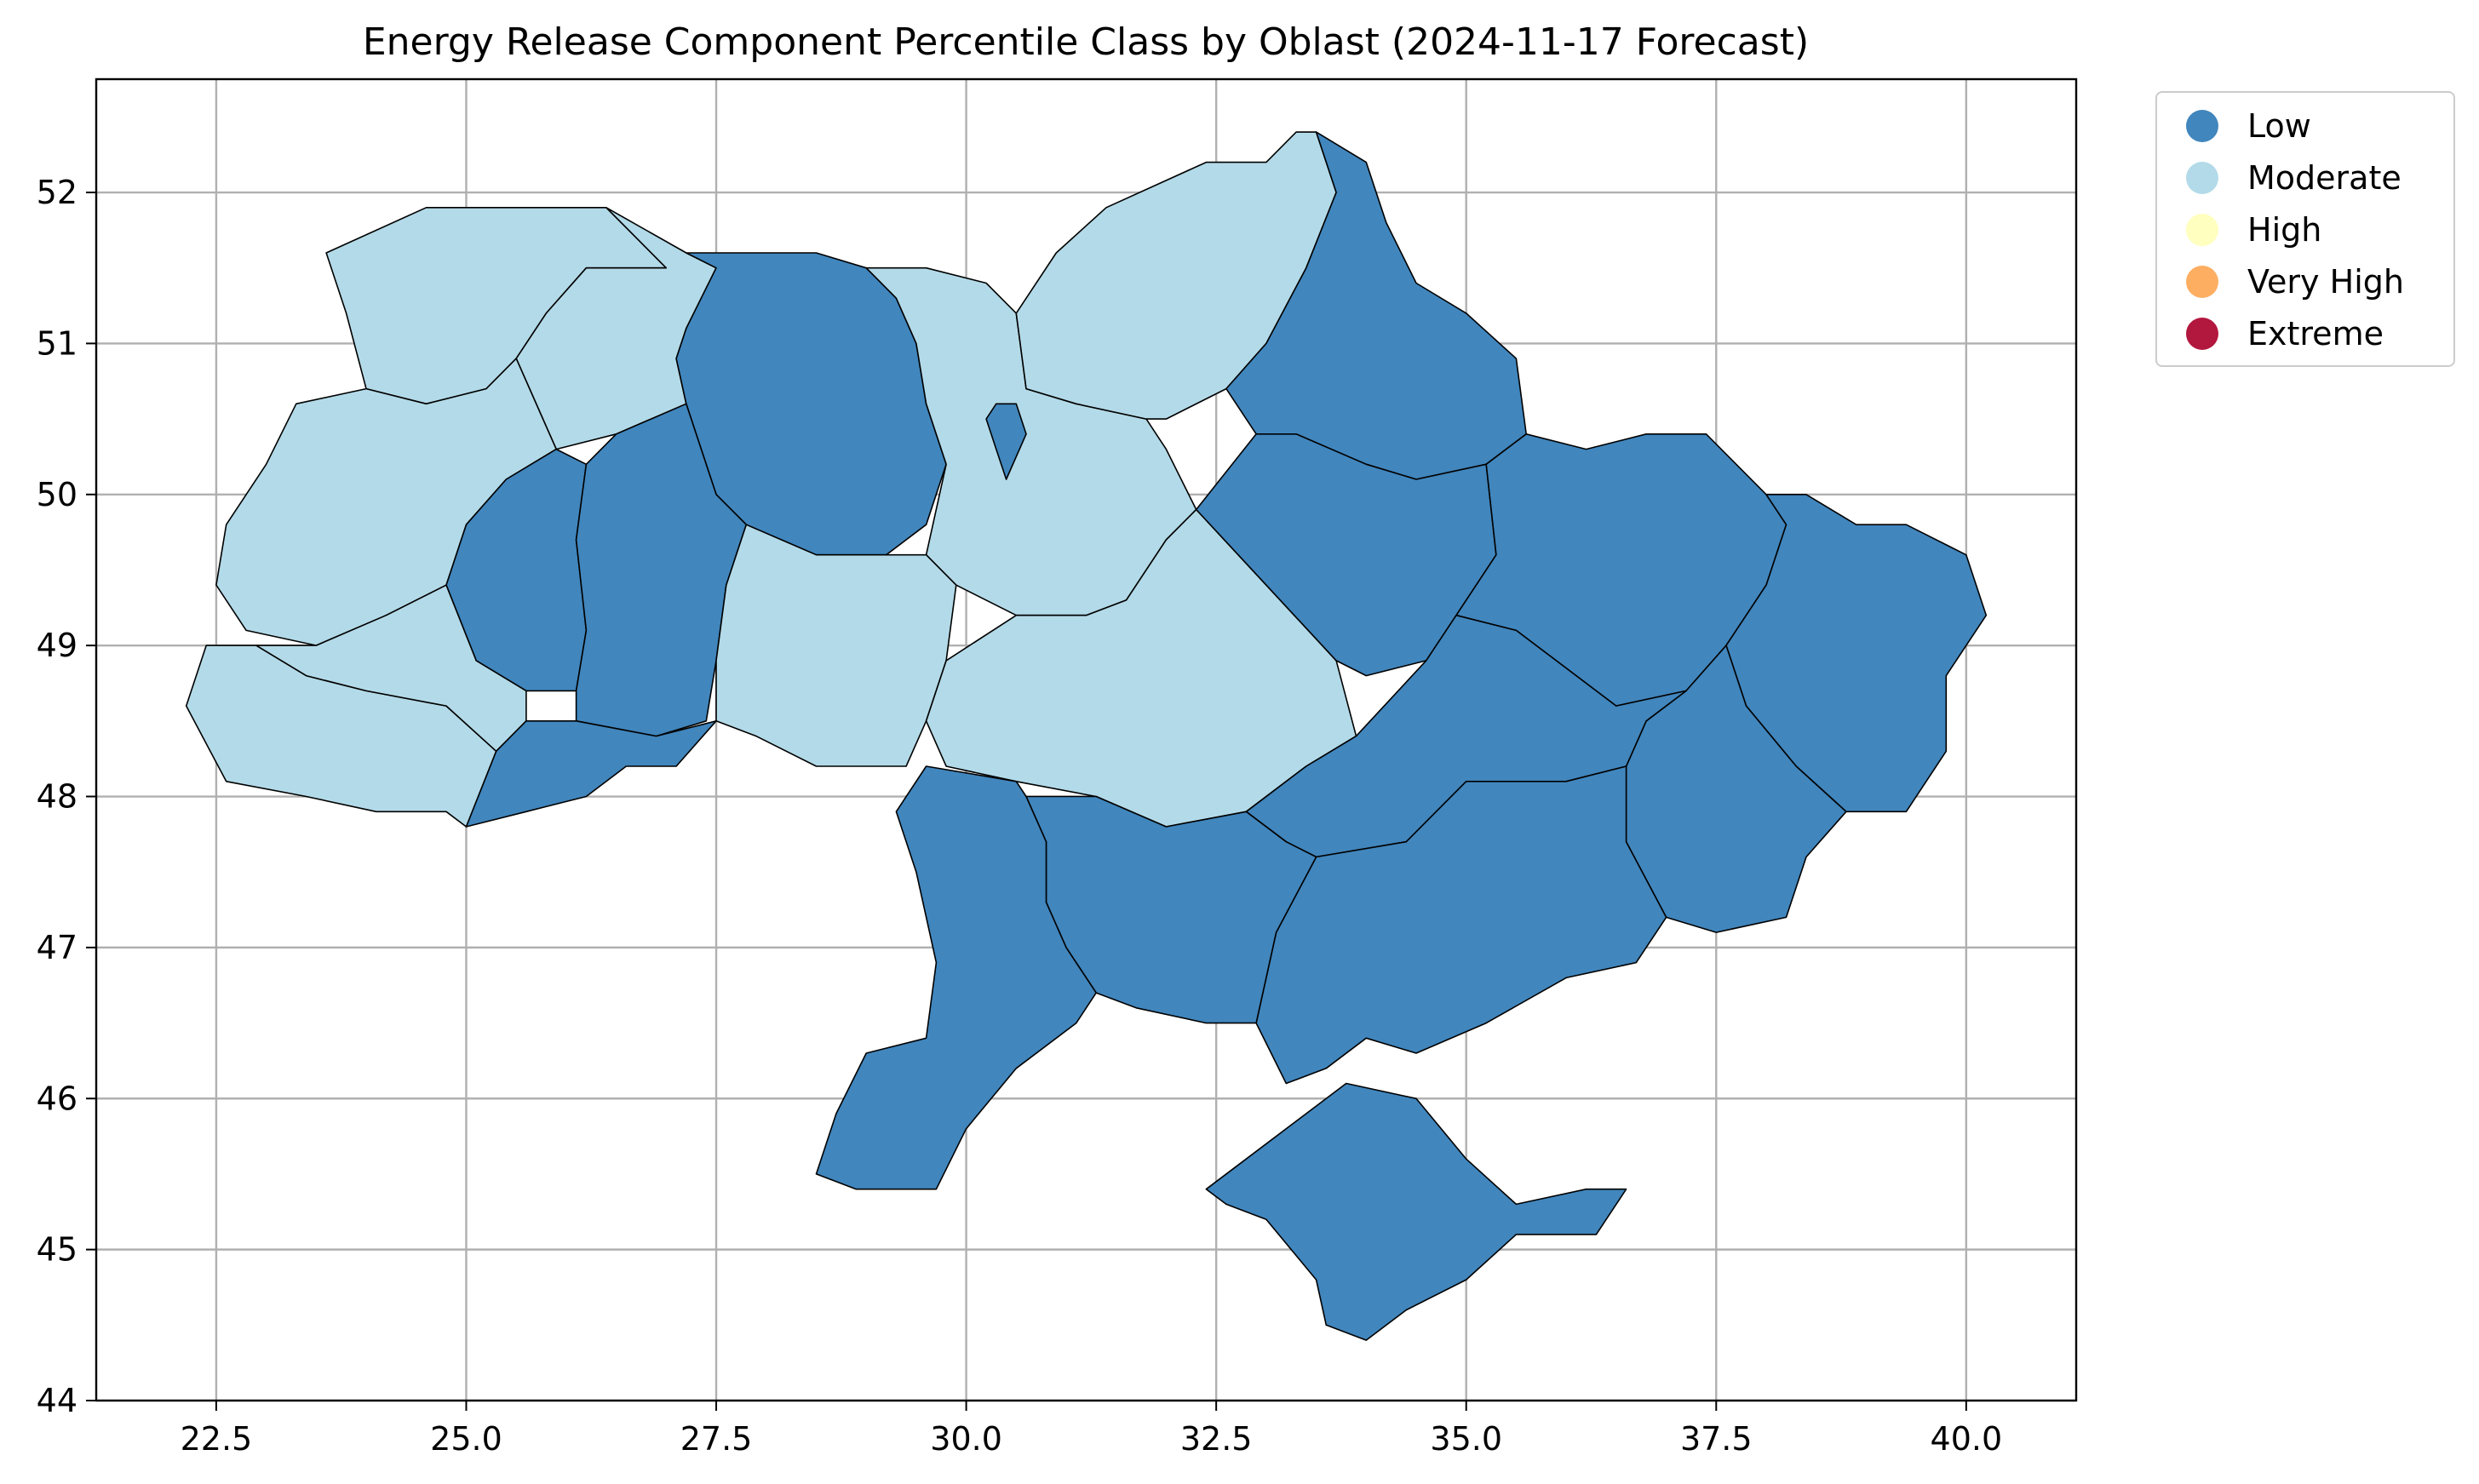  Describe the element at coordinates (57, 192) in the screenshot. I see `y-tick-label: 52` at that location.